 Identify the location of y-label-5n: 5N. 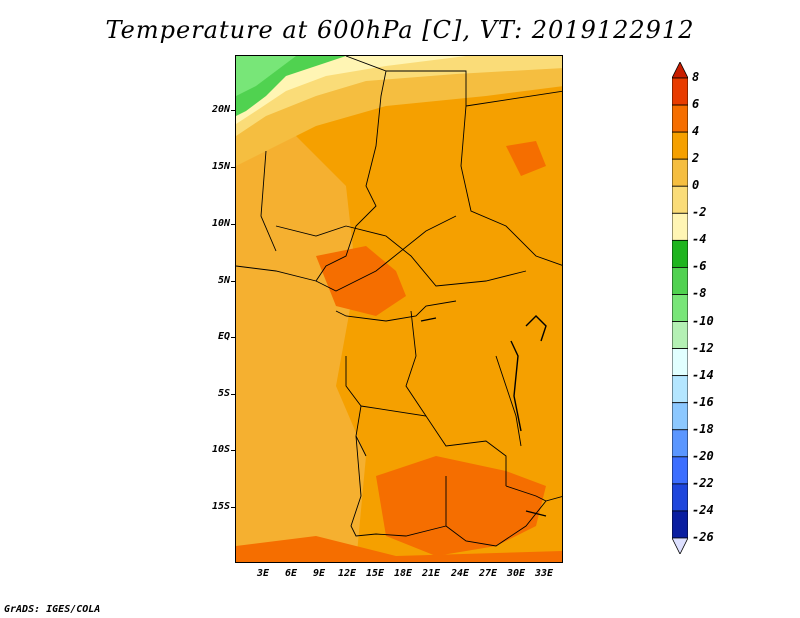
(223, 280).